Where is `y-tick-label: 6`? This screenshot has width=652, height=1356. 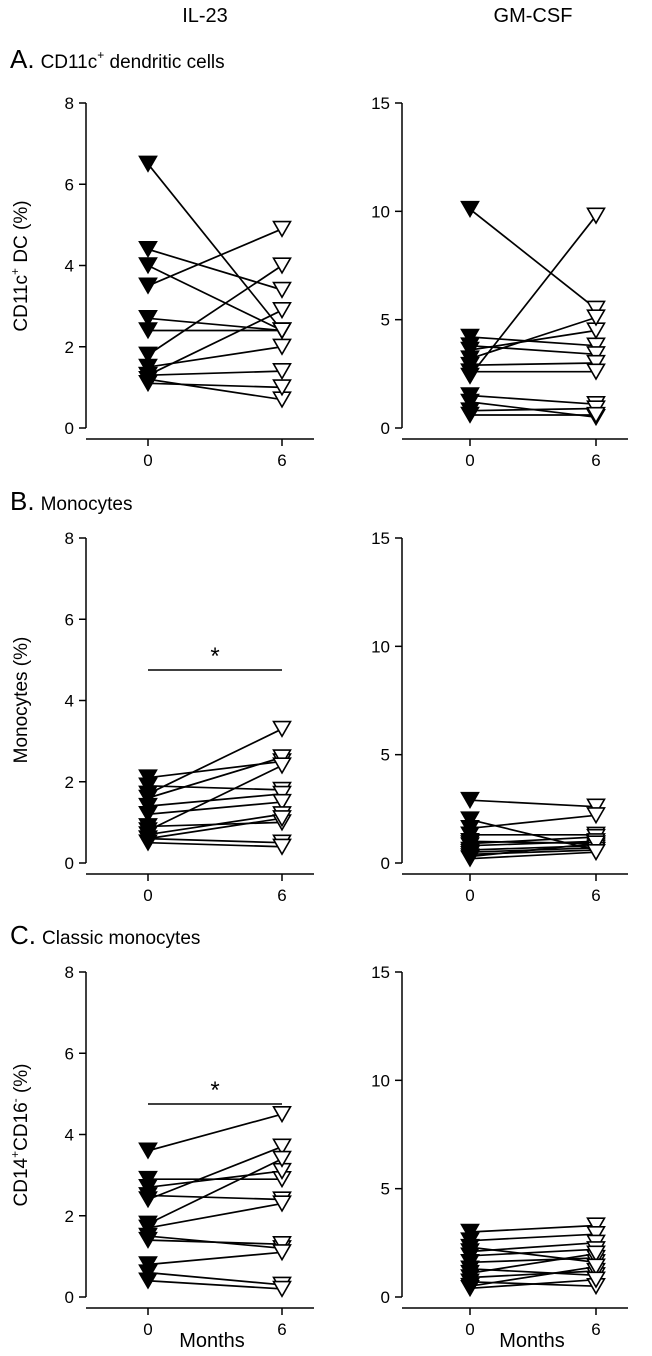 y-tick-label: 6 is located at coordinates (69, 619).